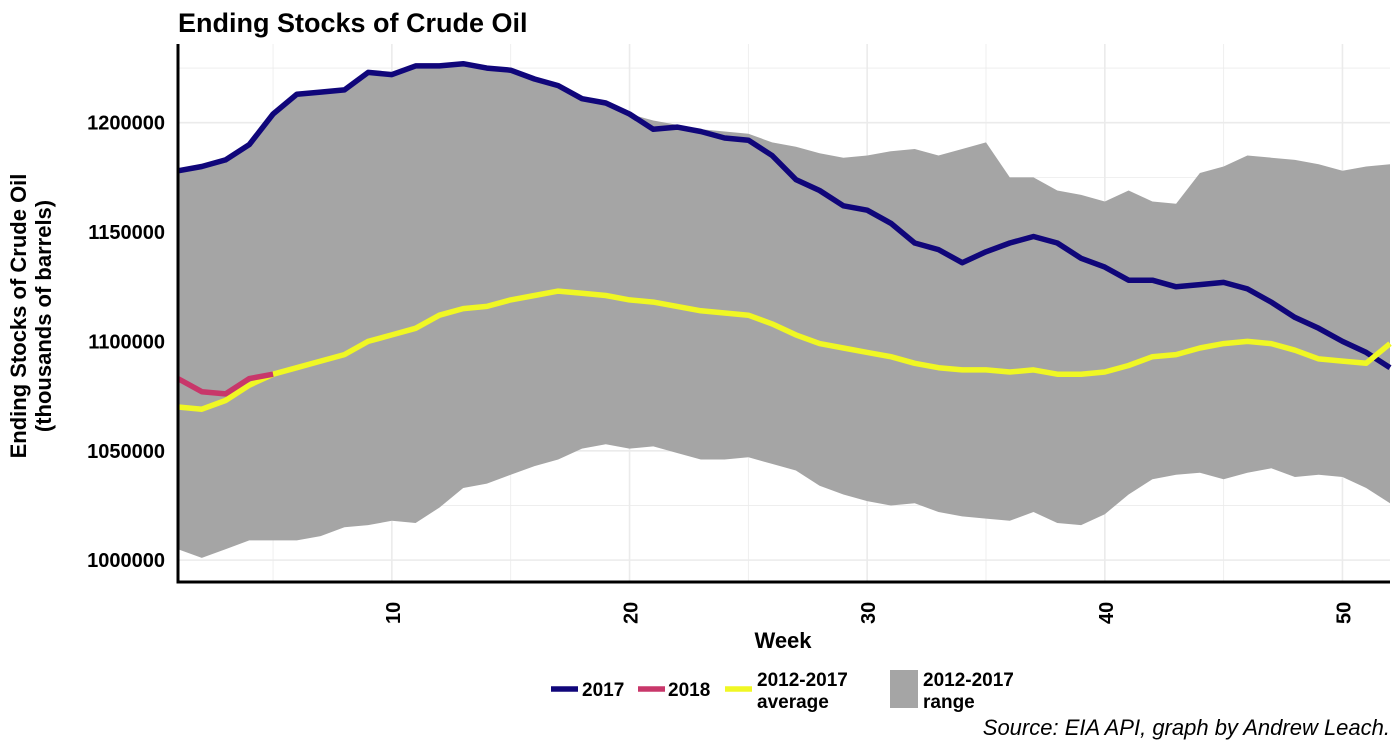 This screenshot has height=750, width=1400. I want to click on x-tick-label: 50, so click(1345, 613).